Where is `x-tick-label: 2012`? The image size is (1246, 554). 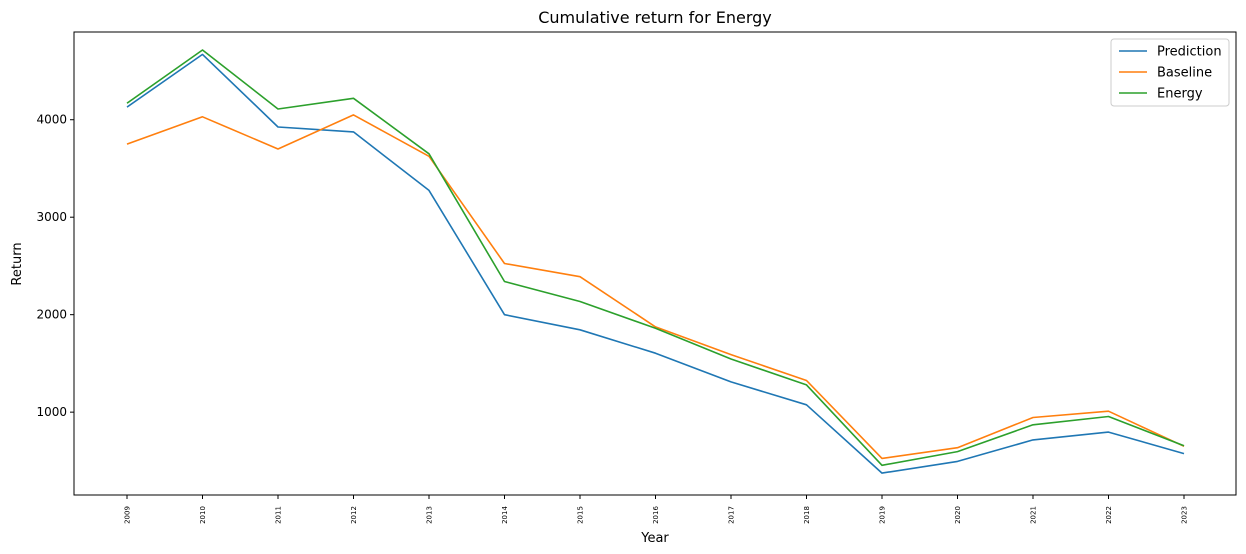 x-tick-label: 2012 is located at coordinates (354, 515).